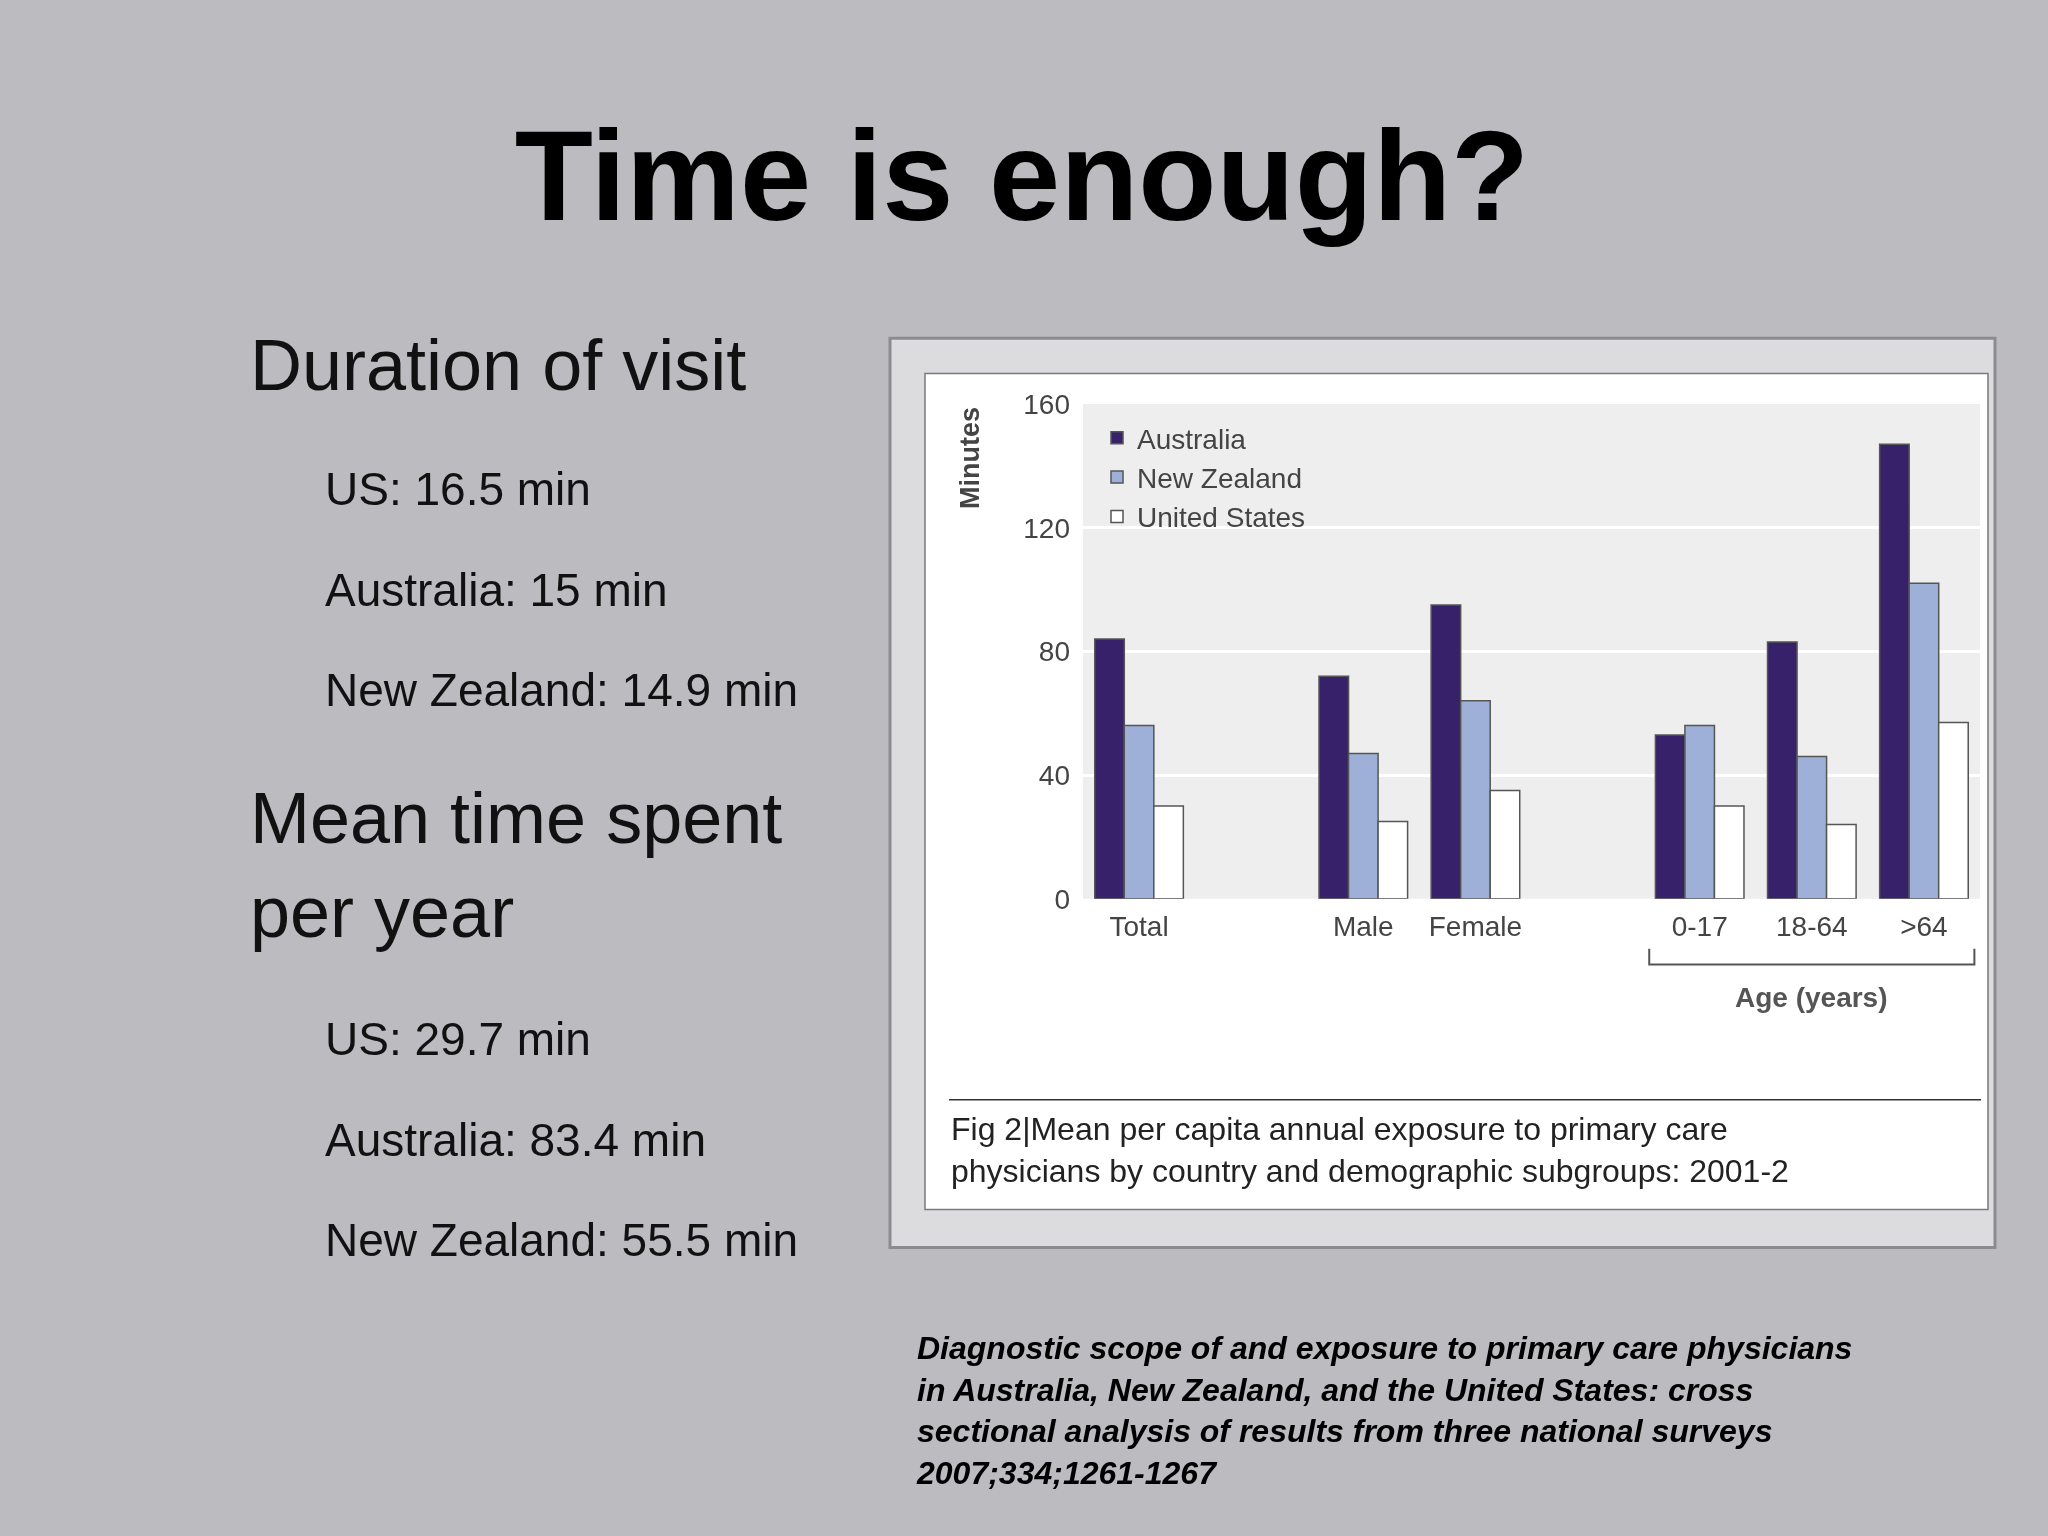 The image size is (2048, 1536). Describe the element at coordinates (1699, 926) in the screenshot. I see `x-tick-label: 0-17` at that location.